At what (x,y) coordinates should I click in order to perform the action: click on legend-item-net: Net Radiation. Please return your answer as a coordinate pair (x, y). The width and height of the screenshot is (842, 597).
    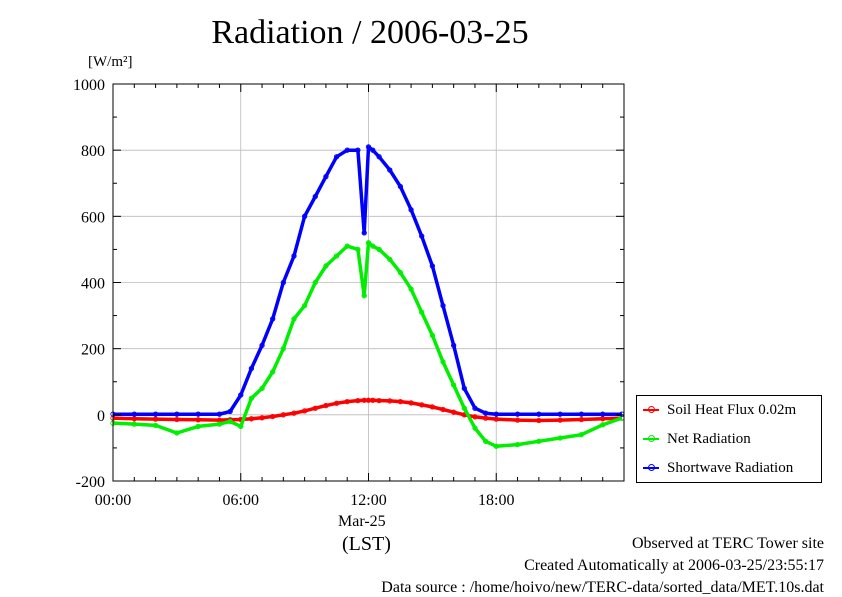
    Looking at the image, I should click on (697, 439).